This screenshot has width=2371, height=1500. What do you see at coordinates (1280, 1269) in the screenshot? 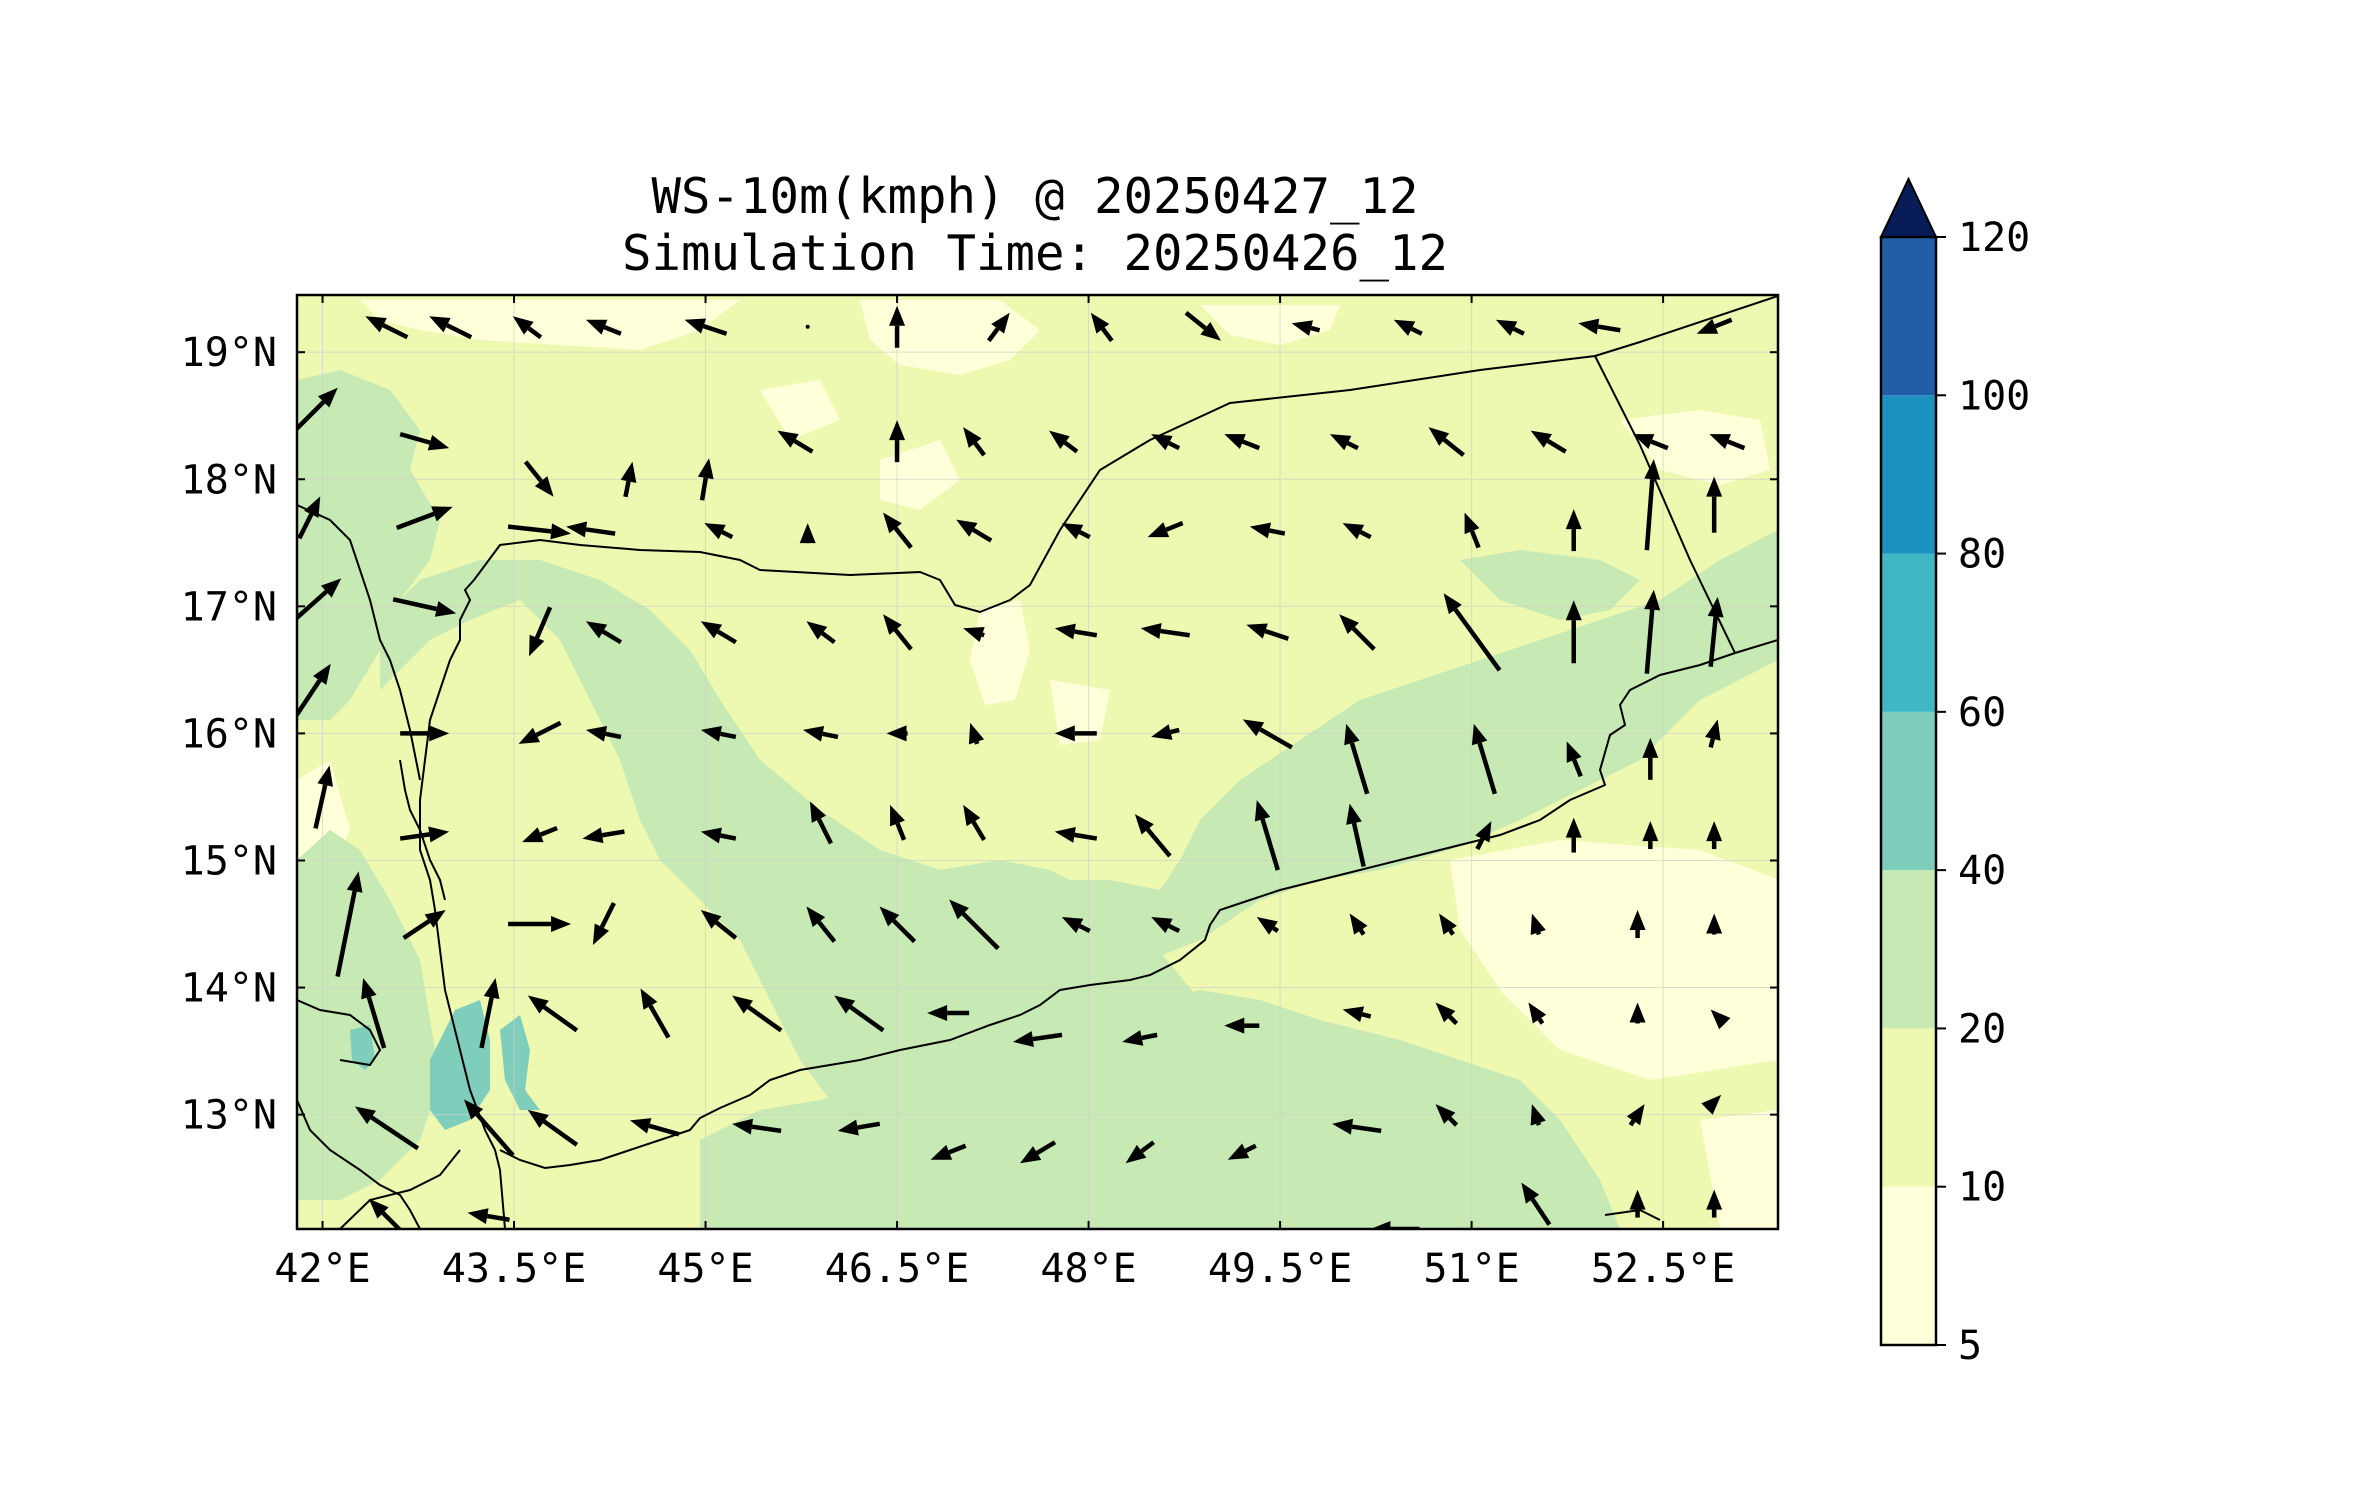
I see `lon-tick-label: 49.5°E` at bounding box center [1280, 1269].